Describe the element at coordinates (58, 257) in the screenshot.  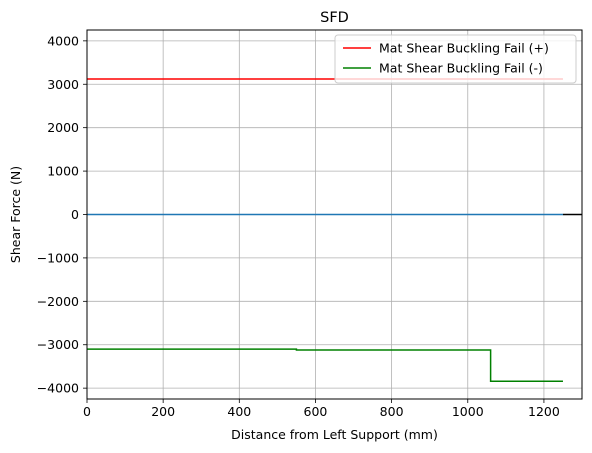
I see `y-tick-label: −1000` at that location.